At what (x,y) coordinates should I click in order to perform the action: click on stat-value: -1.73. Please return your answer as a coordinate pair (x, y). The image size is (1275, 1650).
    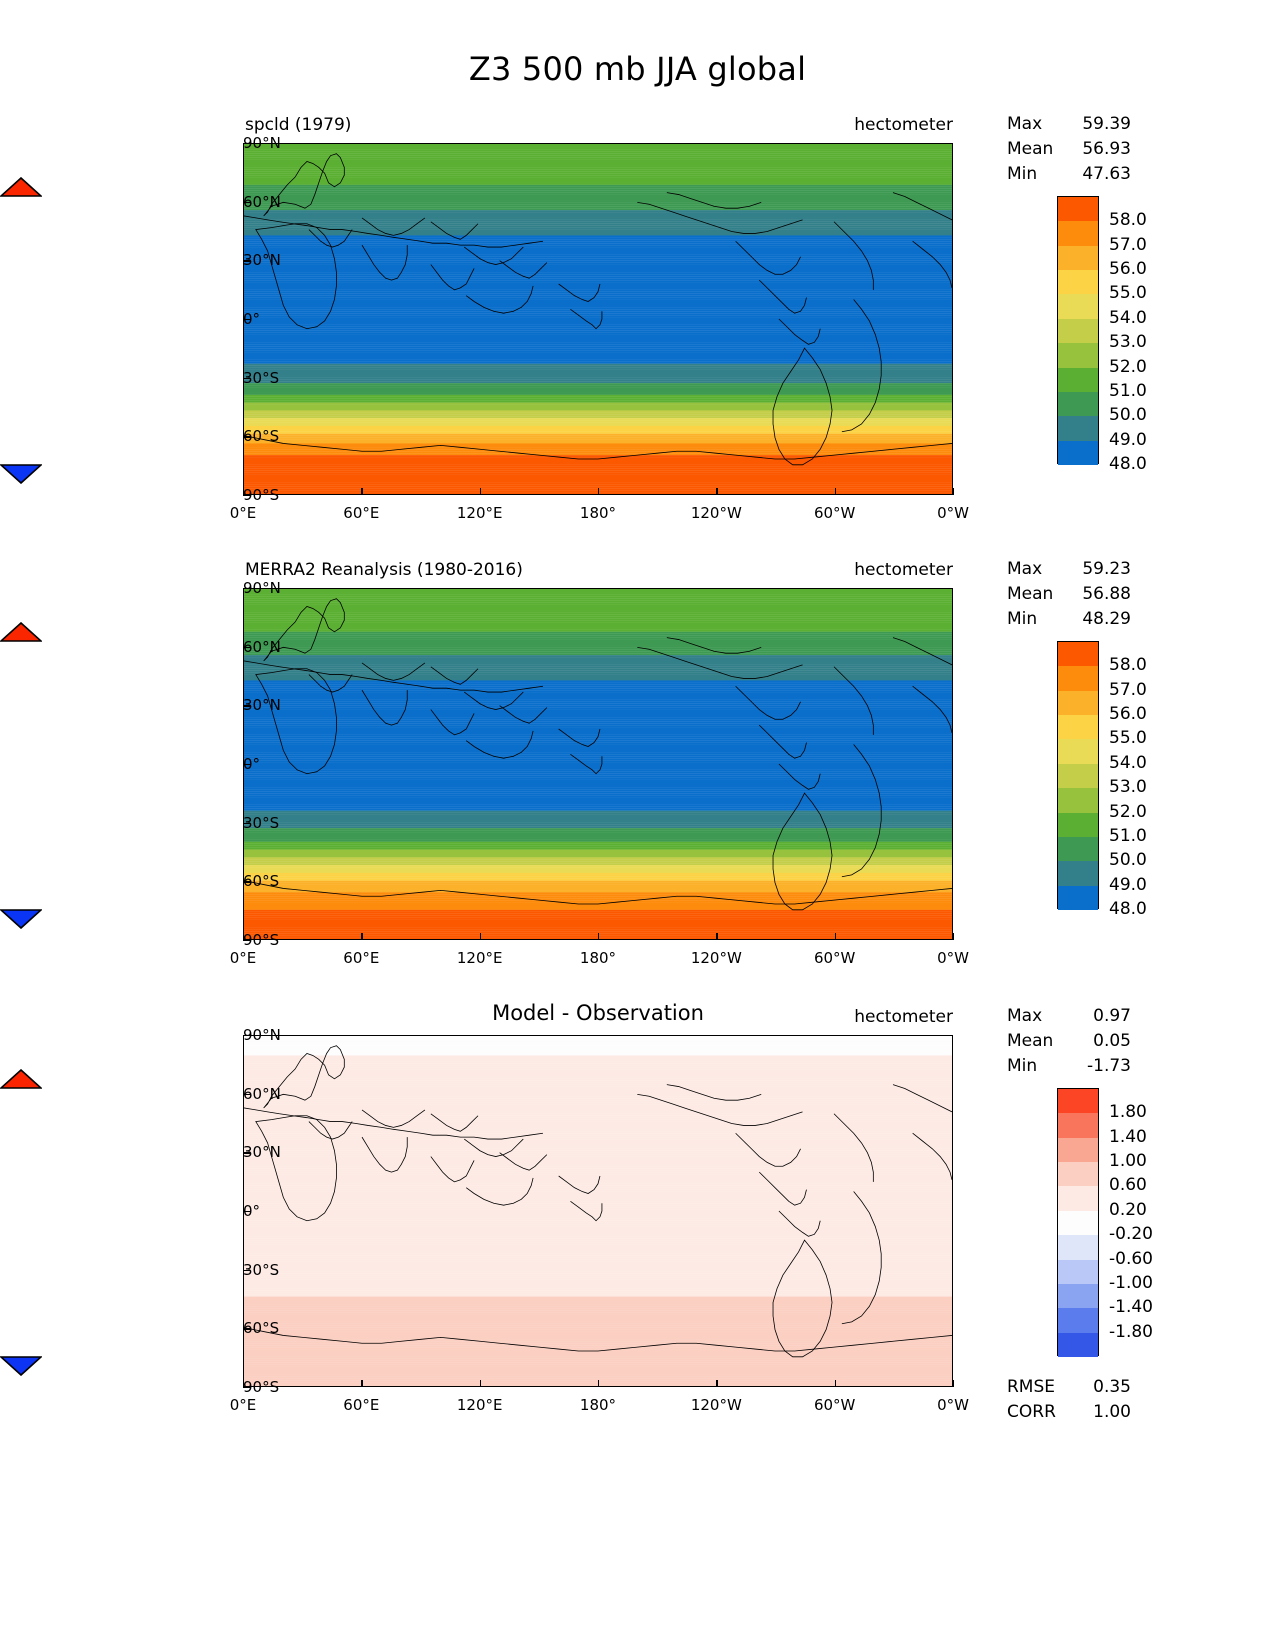
    Looking at the image, I should click on (1109, 1066).